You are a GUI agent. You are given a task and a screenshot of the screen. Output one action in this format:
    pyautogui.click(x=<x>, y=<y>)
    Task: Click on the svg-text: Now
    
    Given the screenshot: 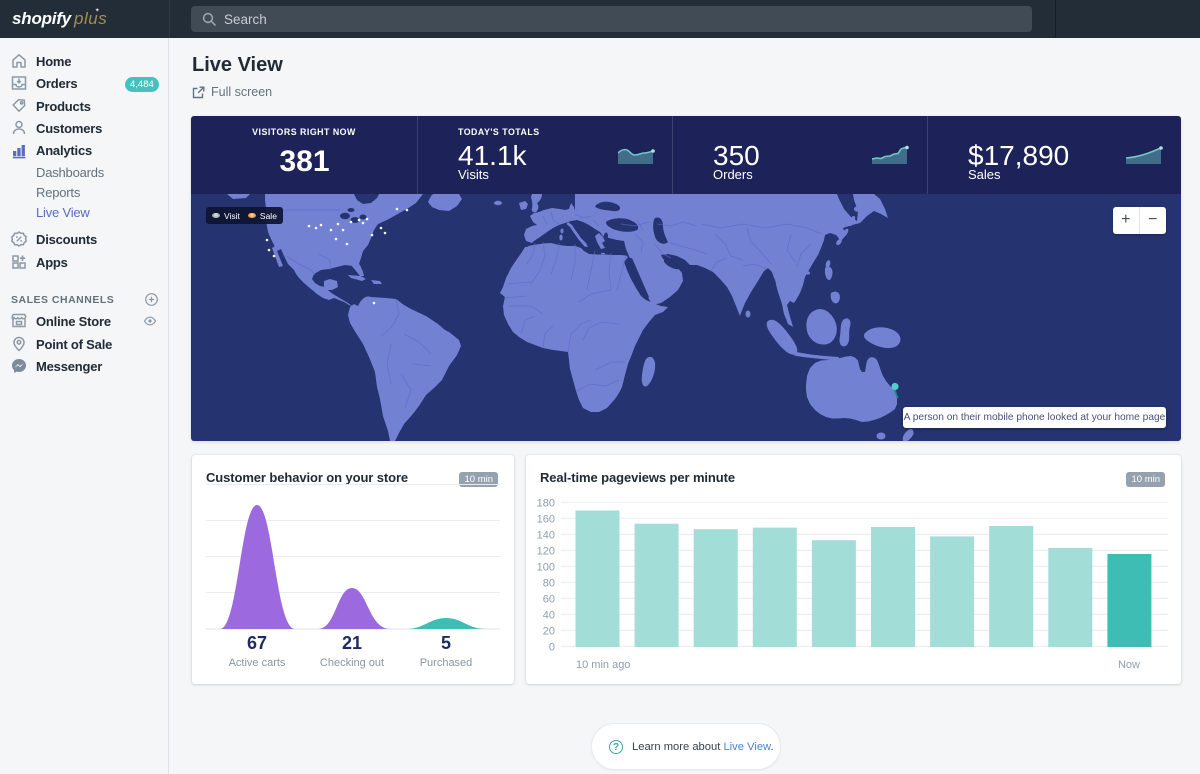 What is the action you would take?
    pyautogui.click(x=1129, y=665)
    